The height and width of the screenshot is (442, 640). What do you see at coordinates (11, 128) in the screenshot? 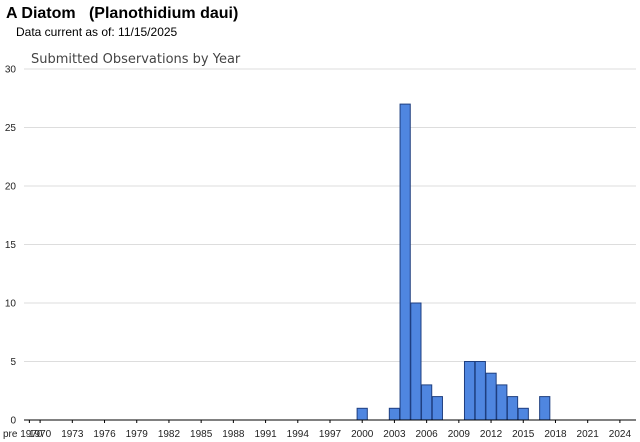
I see `y-tick-label: 25` at bounding box center [11, 128].